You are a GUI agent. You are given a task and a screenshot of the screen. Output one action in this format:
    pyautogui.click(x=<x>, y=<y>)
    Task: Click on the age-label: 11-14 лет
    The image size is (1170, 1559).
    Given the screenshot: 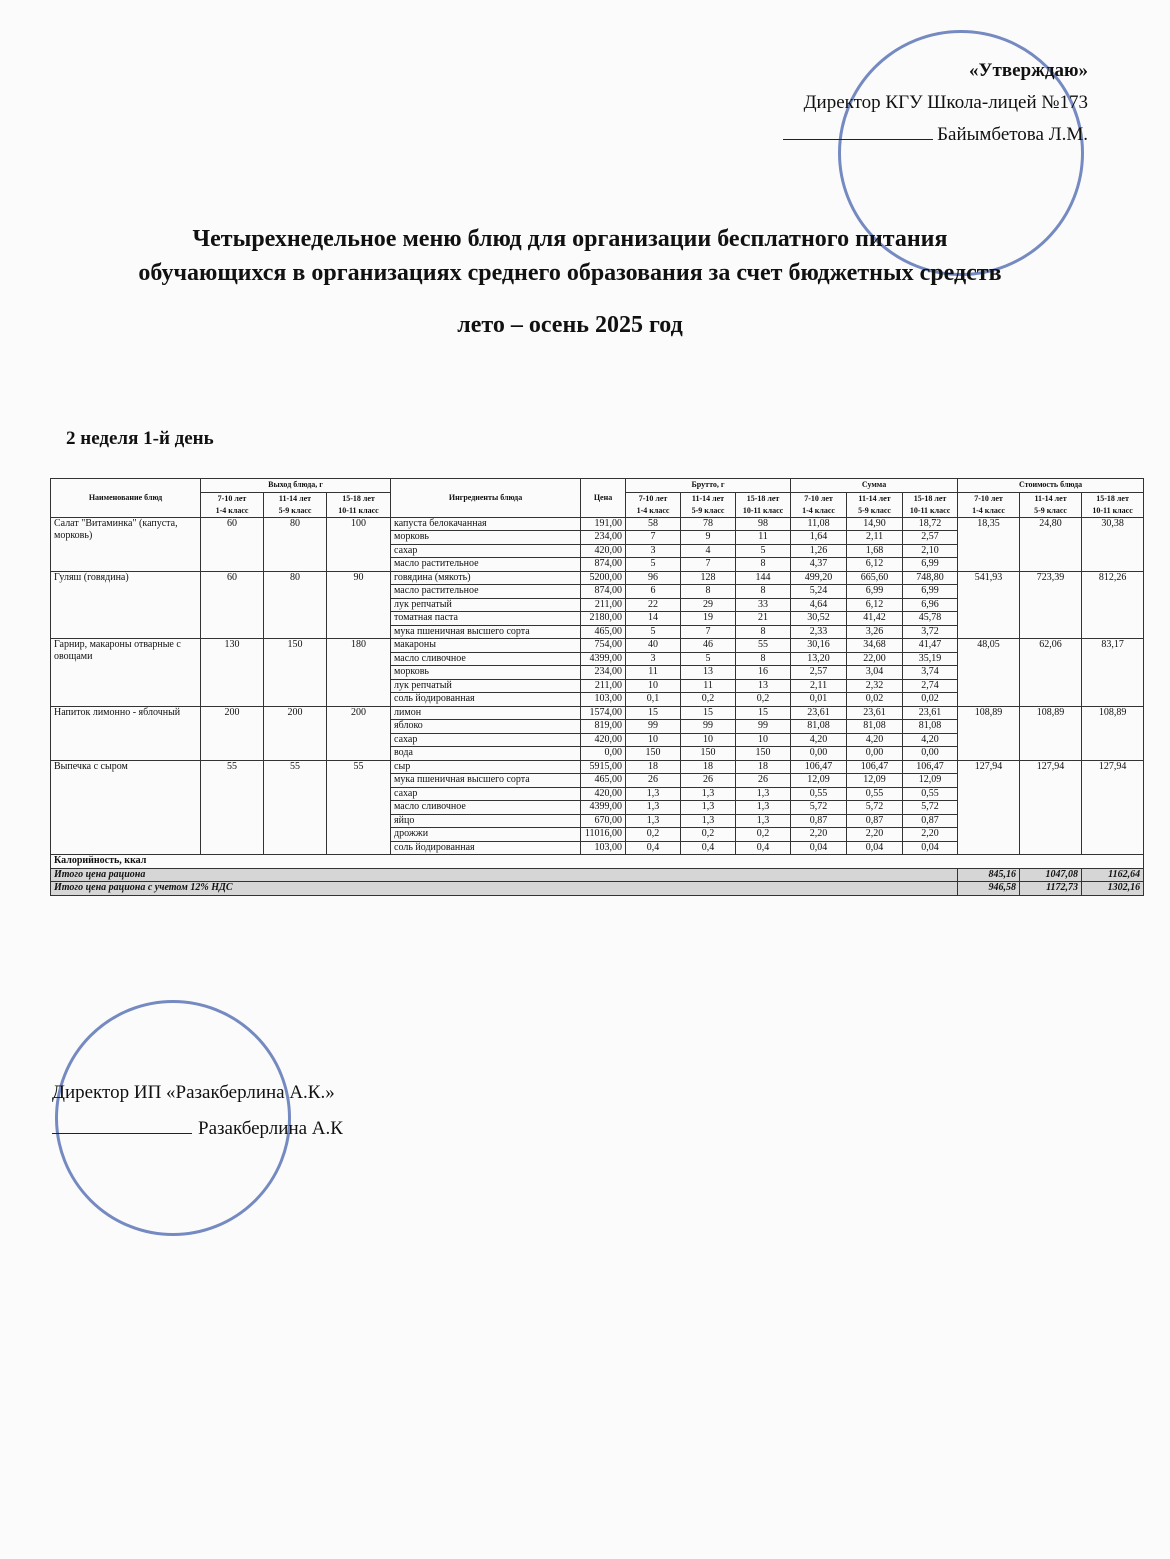 What is the action you would take?
    pyautogui.click(x=295, y=498)
    